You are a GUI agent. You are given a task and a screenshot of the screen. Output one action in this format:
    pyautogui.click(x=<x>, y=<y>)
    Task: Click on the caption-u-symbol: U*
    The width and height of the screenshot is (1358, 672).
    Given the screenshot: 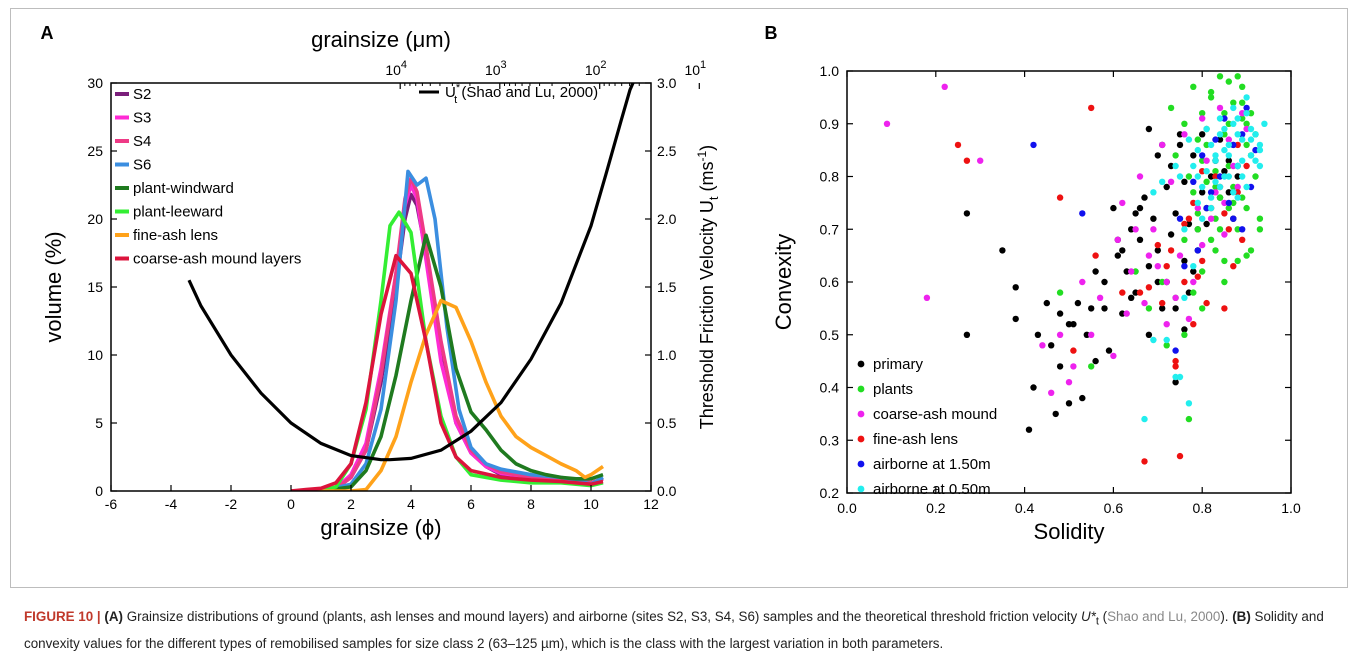 What is the action you would take?
    pyautogui.click(x=1088, y=616)
    